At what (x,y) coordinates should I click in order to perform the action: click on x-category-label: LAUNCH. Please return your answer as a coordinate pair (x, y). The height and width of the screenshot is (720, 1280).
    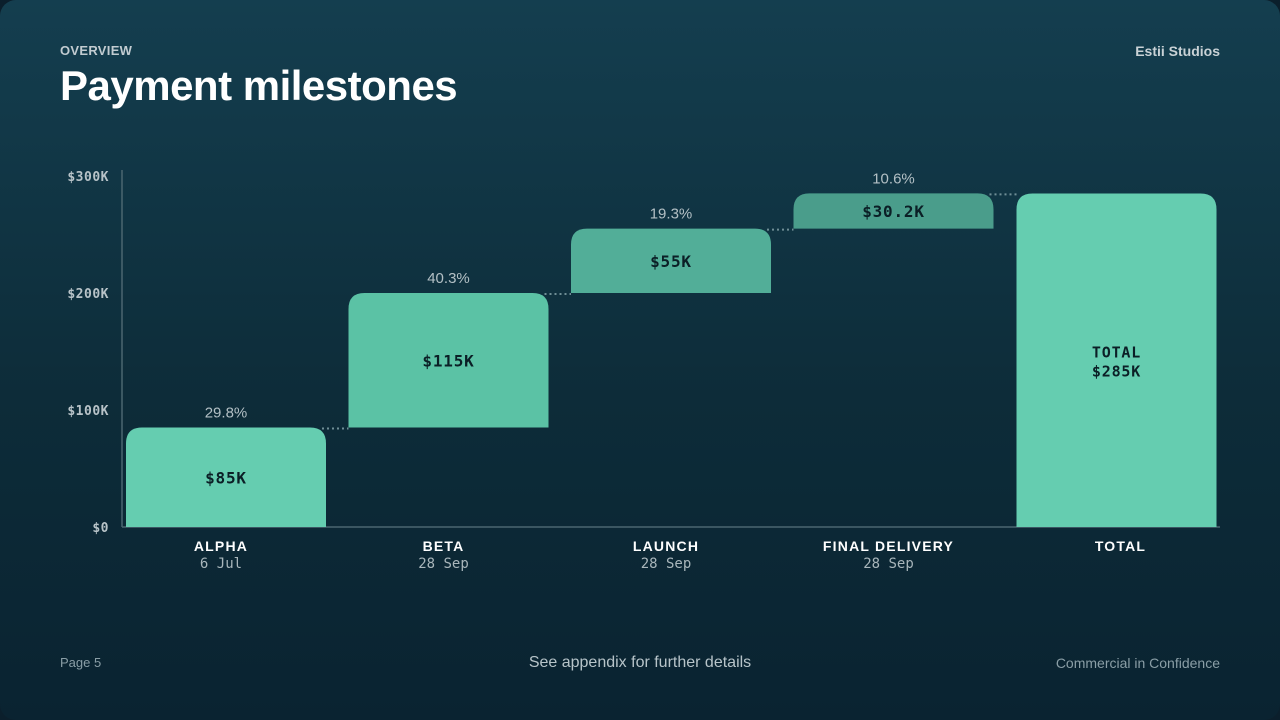
    Looking at the image, I should click on (666, 546).